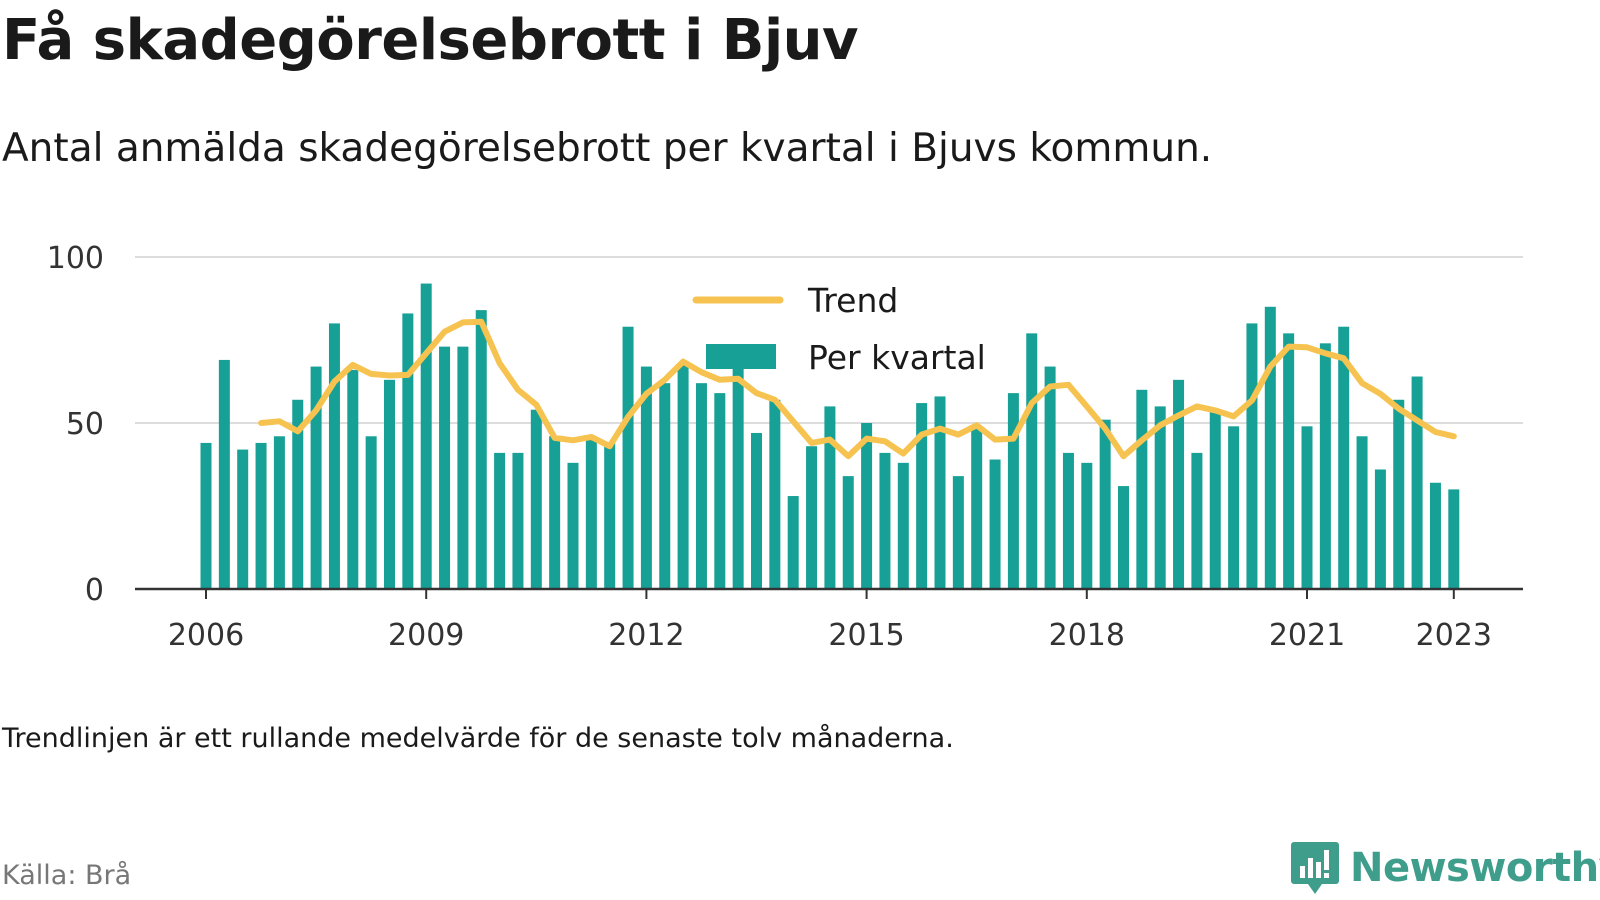 Image resolution: width=1600 pixels, height=900 pixels. I want to click on trend-line, so click(857, 389).